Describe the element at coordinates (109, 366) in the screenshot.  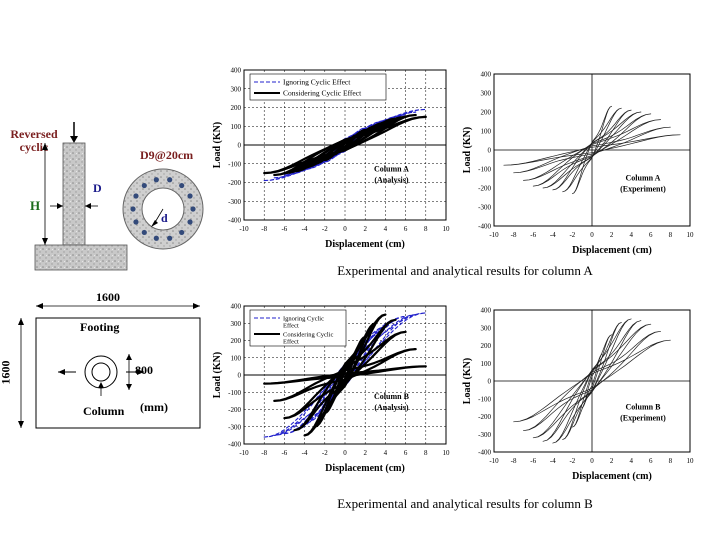
I see `plan-view-diagram` at that location.